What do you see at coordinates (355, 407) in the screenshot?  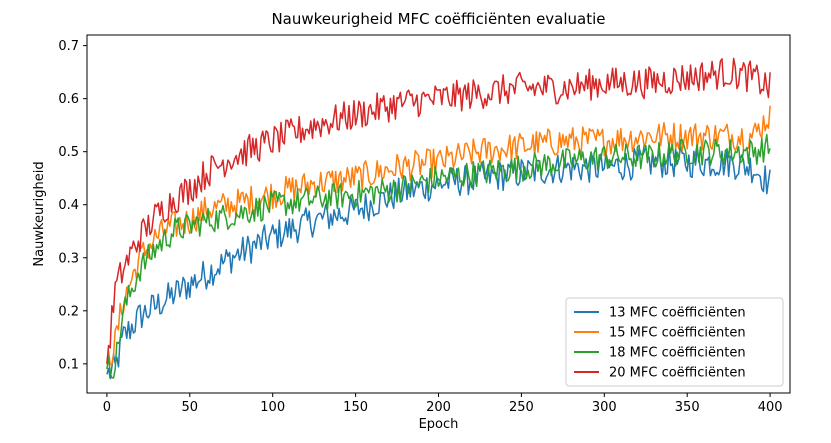 I see `x-tick-label: 150` at bounding box center [355, 407].